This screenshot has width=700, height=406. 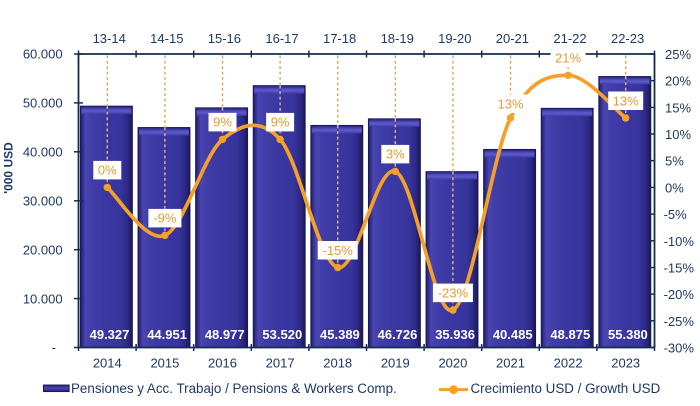 I want to click on svg-text: 17-18, so click(x=339, y=38).